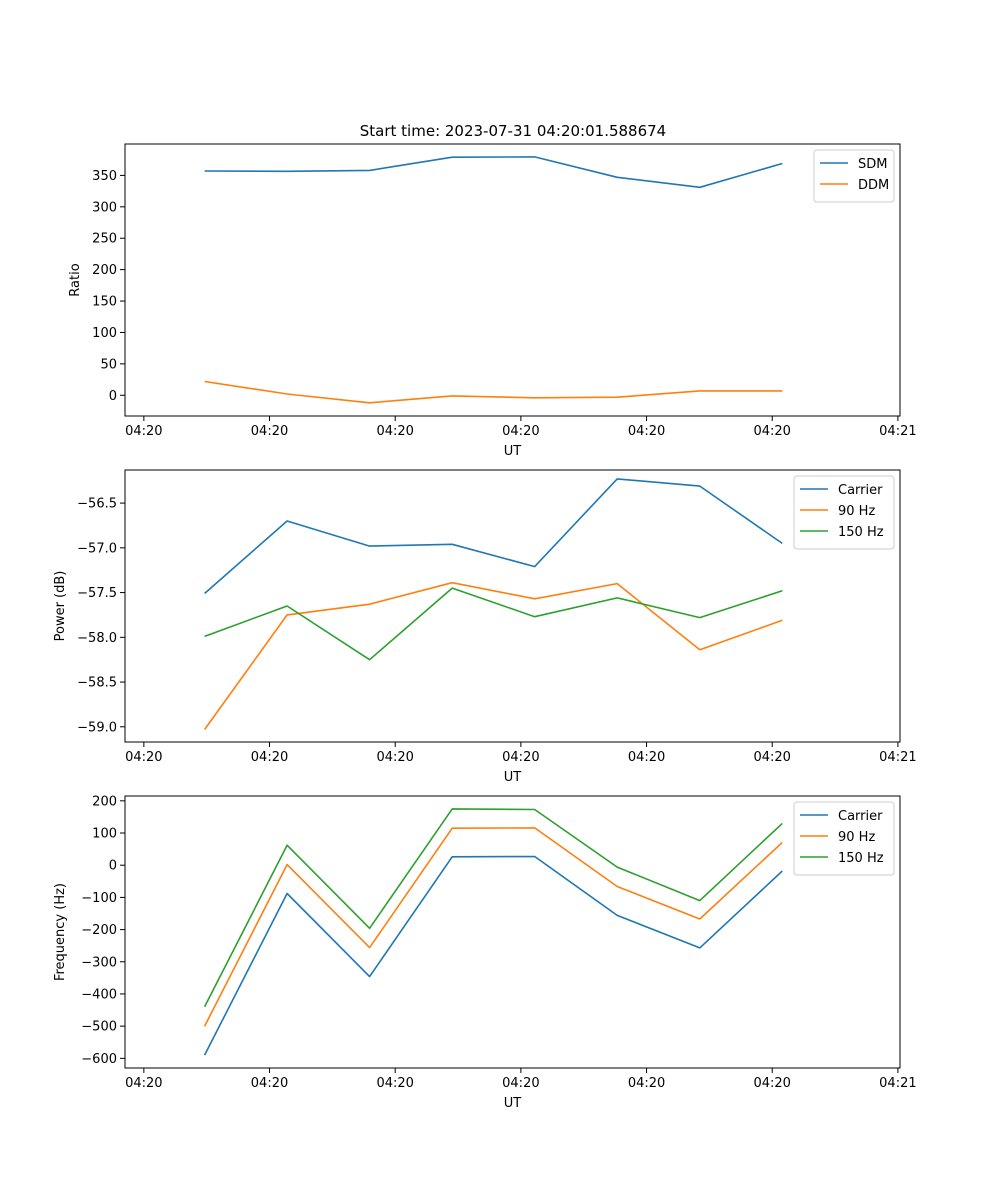 The image size is (1000, 1200). What do you see at coordinates (99, 994) in the screenshot?
I see `y-tick-label: −400` at bounding box center [99, 994].